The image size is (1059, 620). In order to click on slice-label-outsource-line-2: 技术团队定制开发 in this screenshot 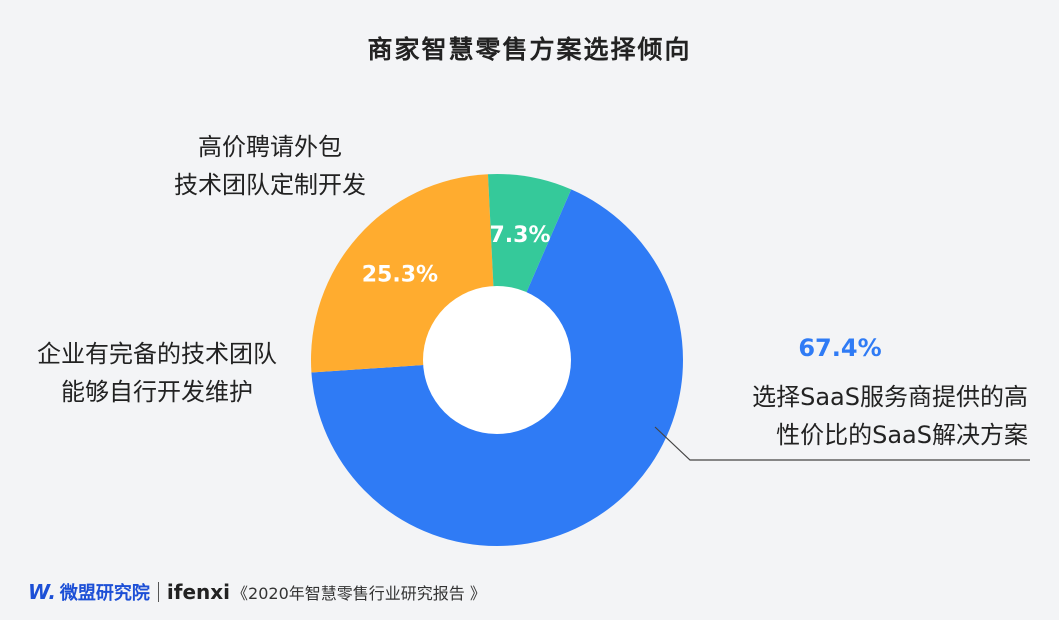, I will do `click(270, 185)`.